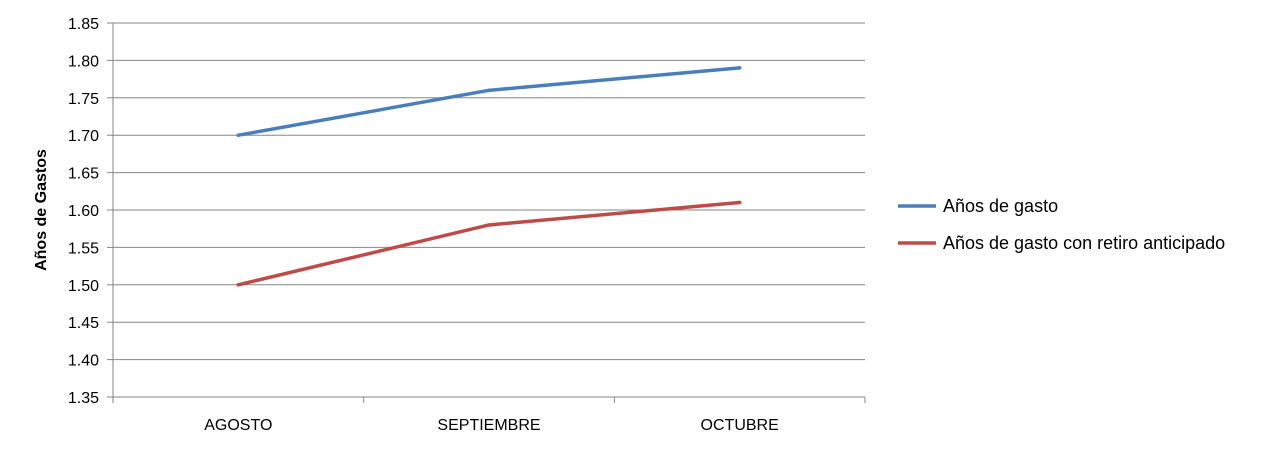  I want to click on legend-label: Años de gasto con retiro anticipado, so click(1084, 243).